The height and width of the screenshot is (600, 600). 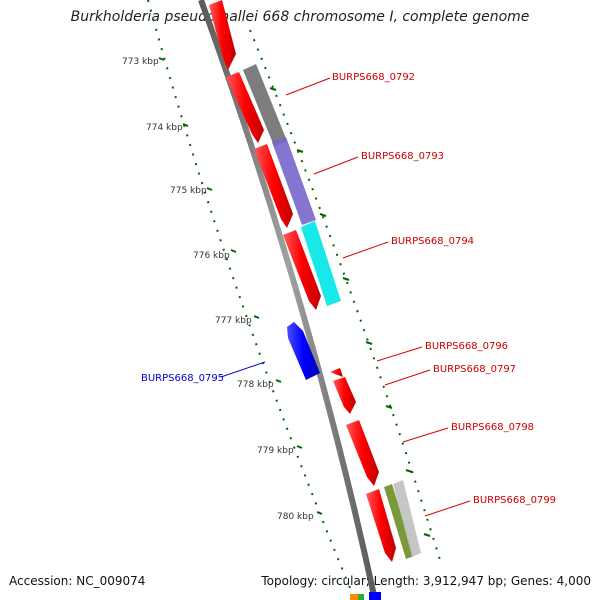 What do you see at coordinates (492, 427) in the screenshot?
I see `gene-label-0798: BURPS668_0798` at bounding box center [492, 427].